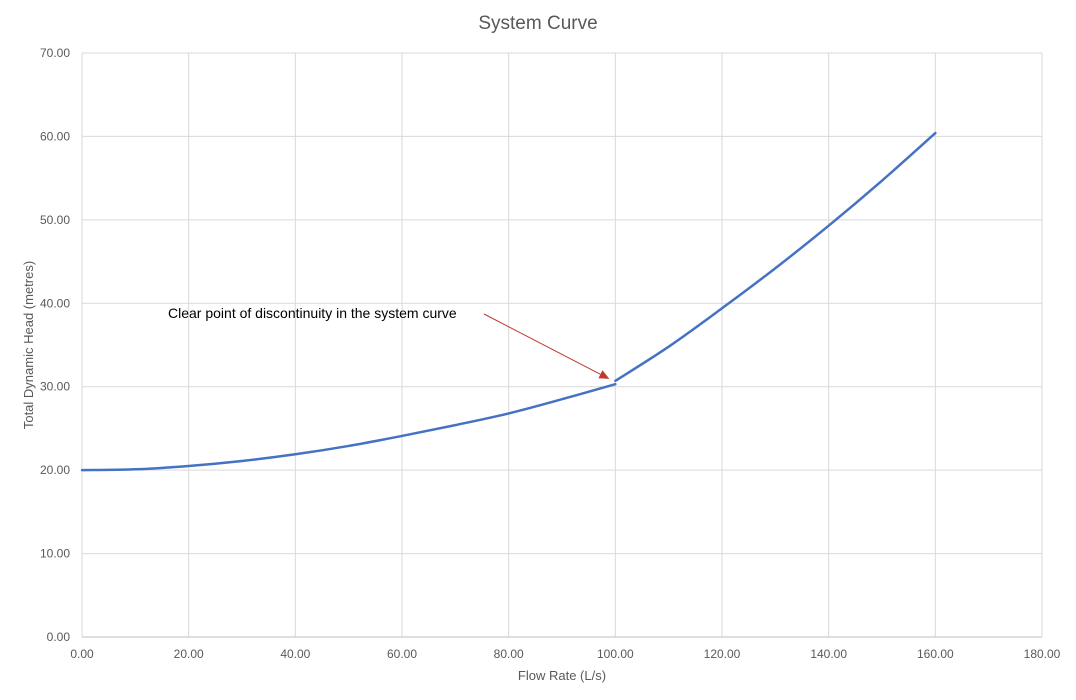 The width and height of the screenshot is (1076, 700). Describe the element at coordinates (55, 387) in the screenshot. I see `y-tick-label: 30.00` at that location.